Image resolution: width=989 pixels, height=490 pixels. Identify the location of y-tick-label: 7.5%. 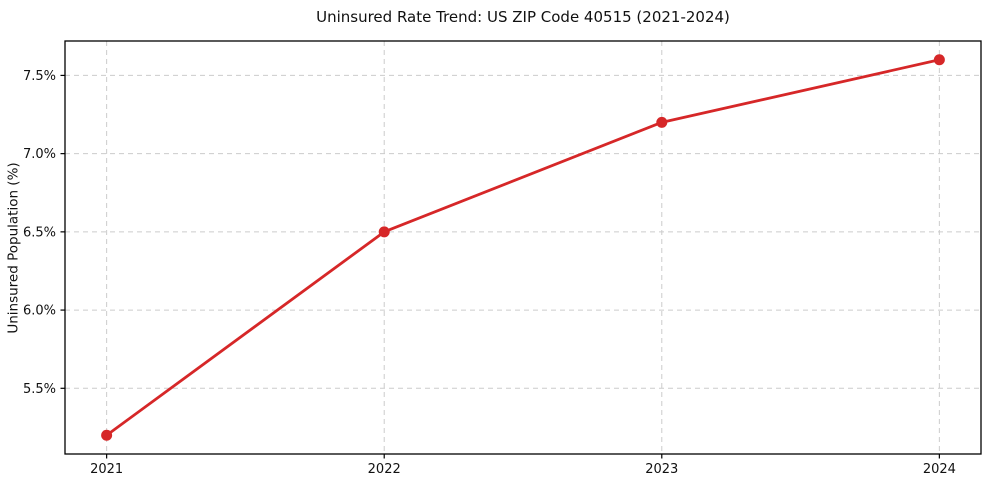
(39, 76).